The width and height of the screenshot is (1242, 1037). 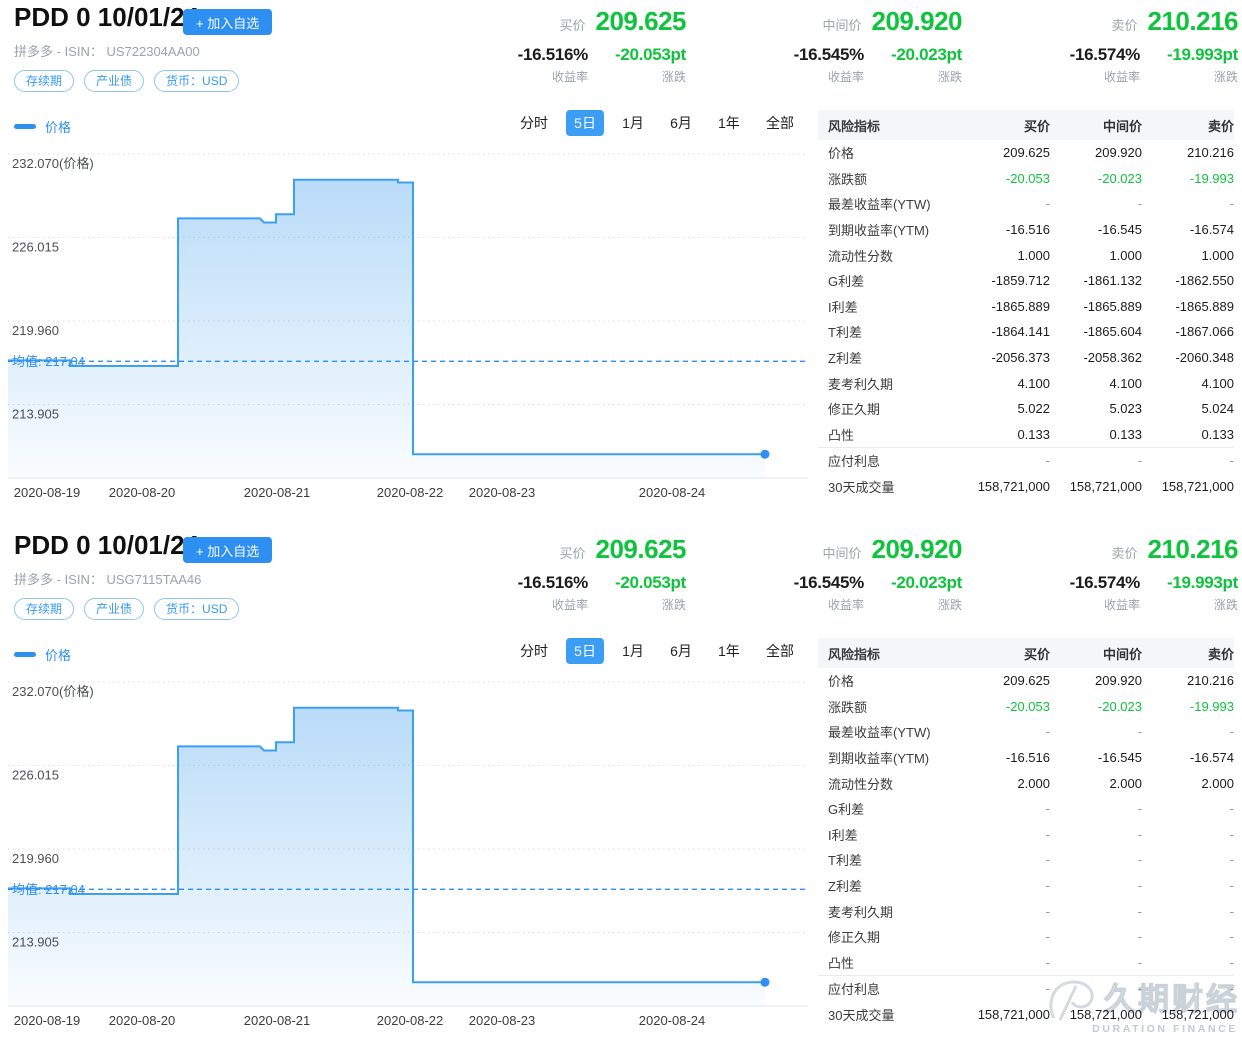 What do you see at coordinates (917, 549) in the screenshot?
I see `quote-price: 209.920` at bounding box center [917, 549].